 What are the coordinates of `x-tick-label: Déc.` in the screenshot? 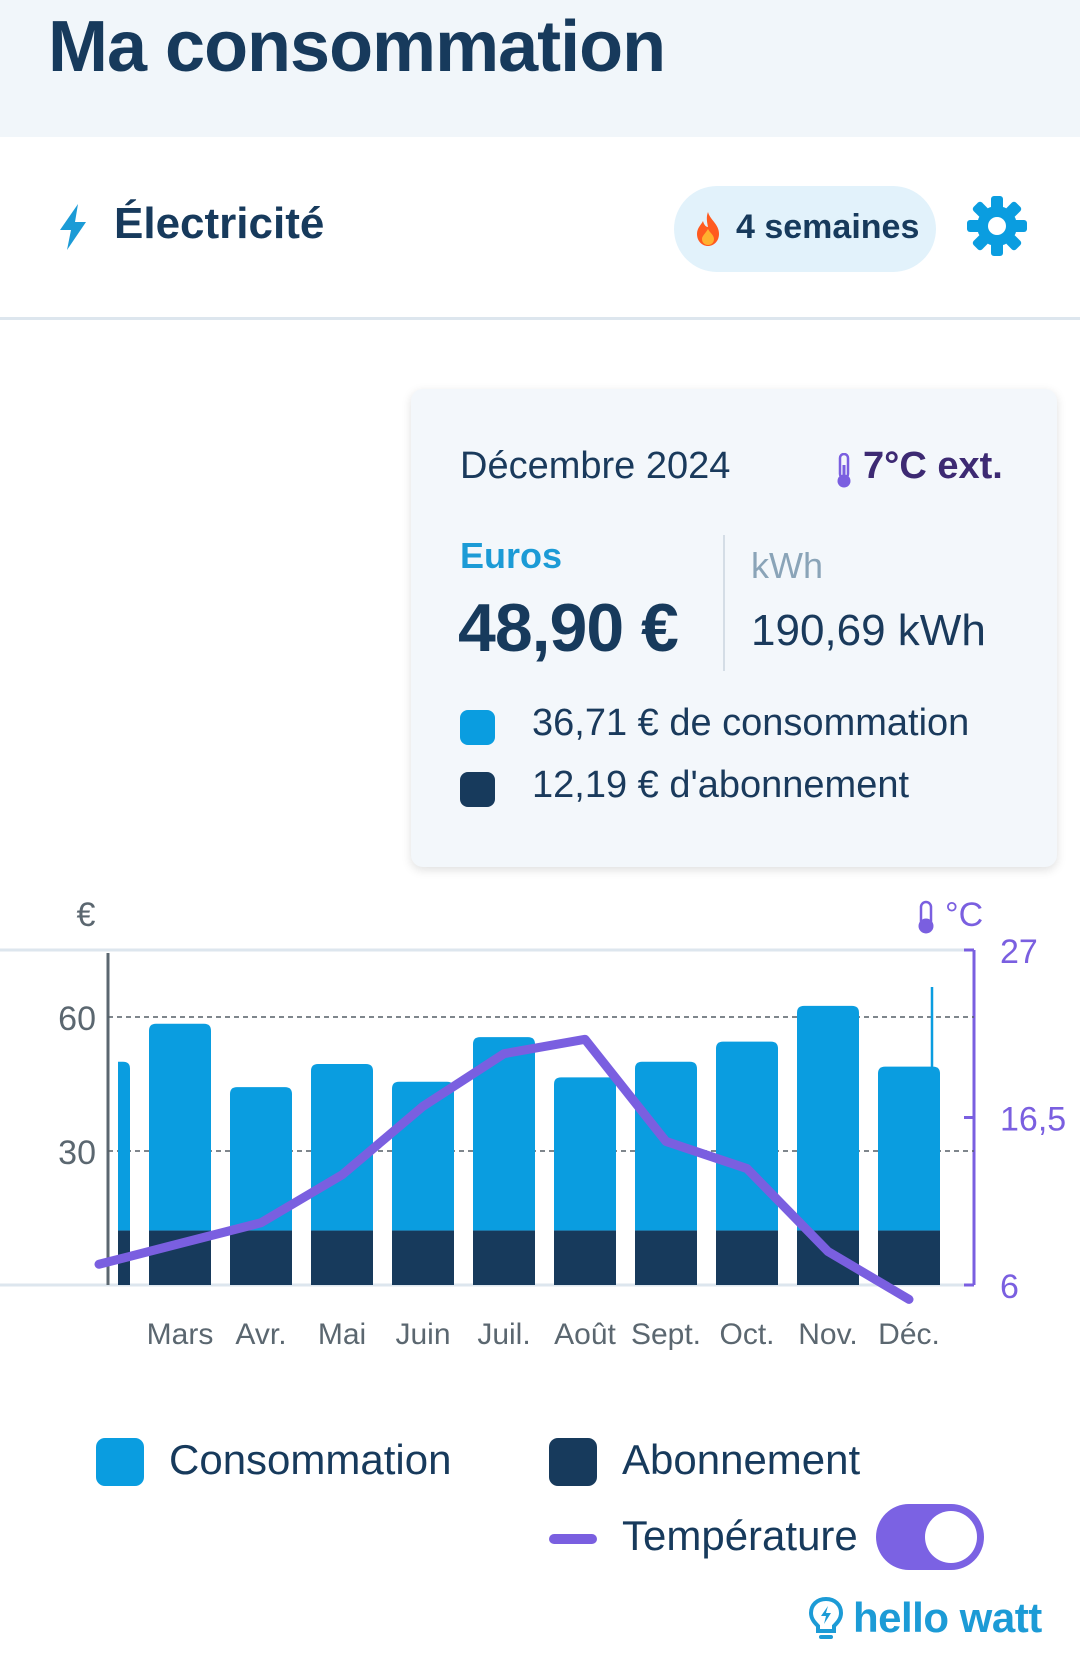 It's located at (909, 1334).